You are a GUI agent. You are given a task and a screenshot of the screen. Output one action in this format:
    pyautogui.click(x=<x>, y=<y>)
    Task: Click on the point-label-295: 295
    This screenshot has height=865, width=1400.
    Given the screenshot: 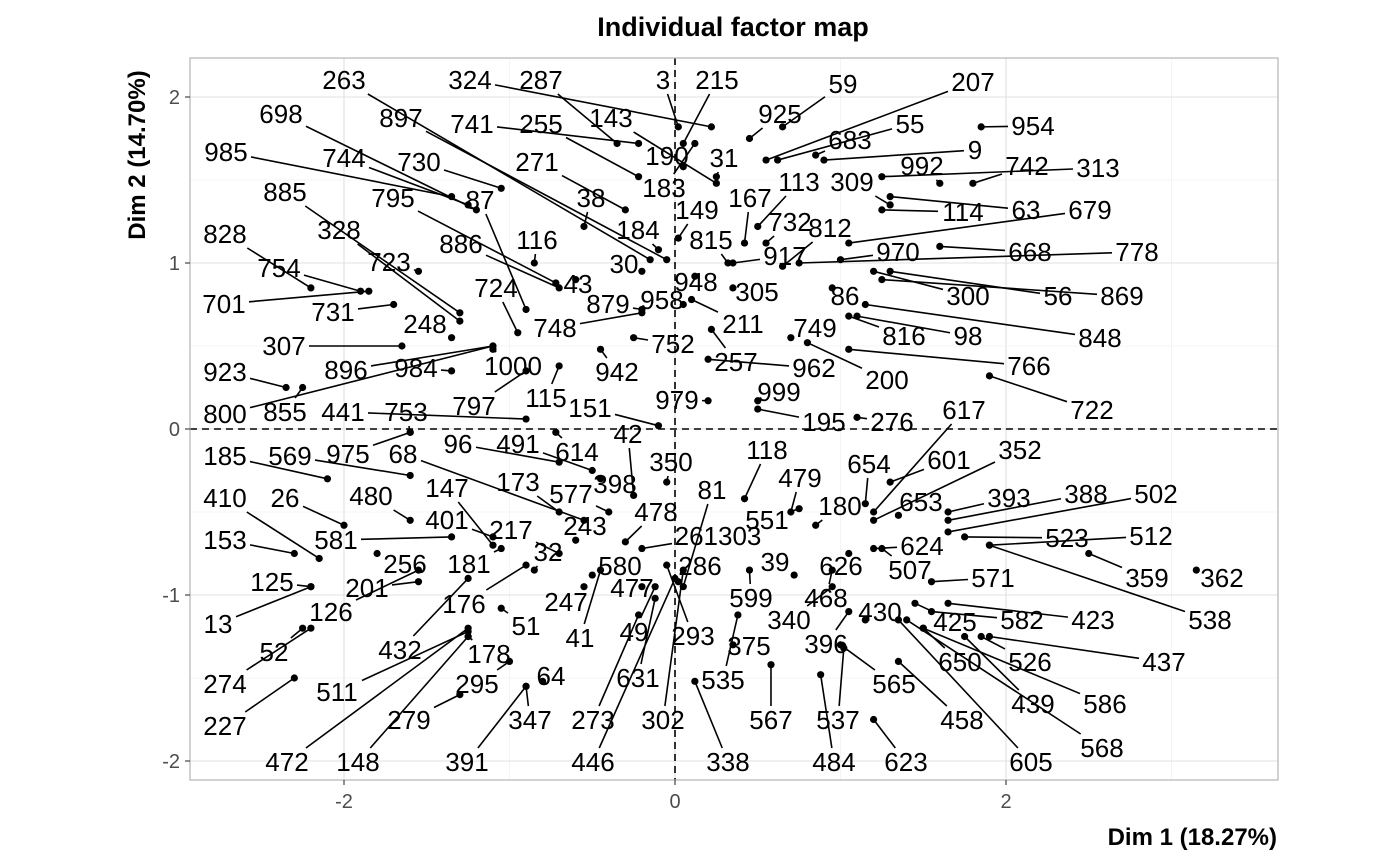 What is the action you would take?
    pyautogui.click(x=476, y=684)
    